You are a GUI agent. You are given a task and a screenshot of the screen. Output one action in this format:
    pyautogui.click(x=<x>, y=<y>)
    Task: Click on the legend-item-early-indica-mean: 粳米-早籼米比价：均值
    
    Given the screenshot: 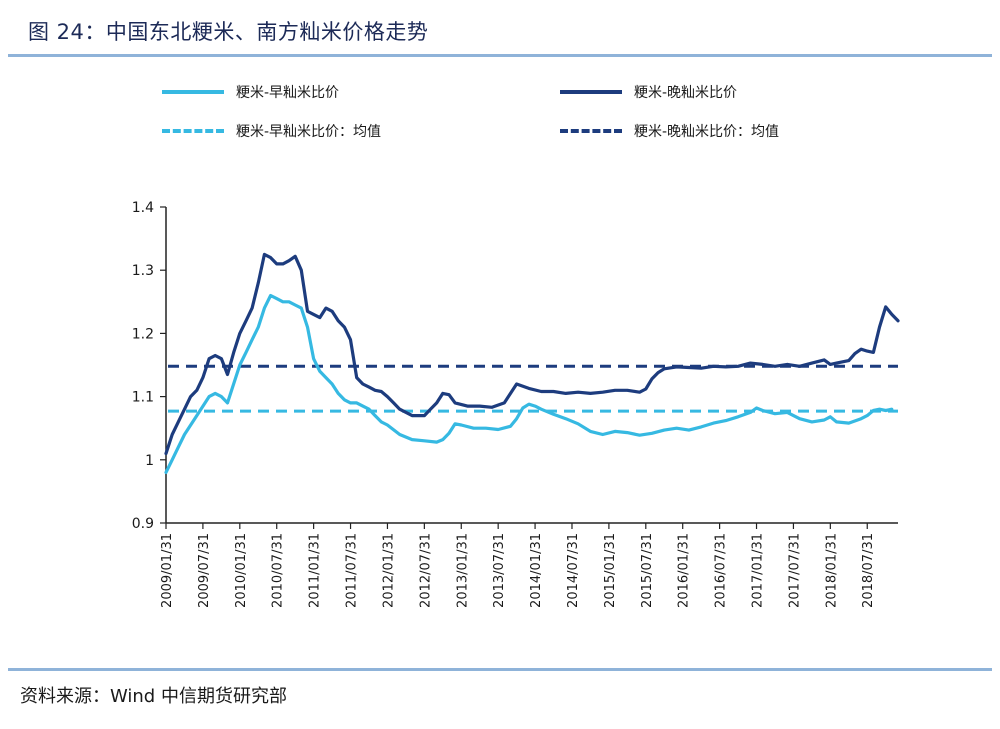 What is the action you would take?
    pyautogui.click(x=271, y=131)
    